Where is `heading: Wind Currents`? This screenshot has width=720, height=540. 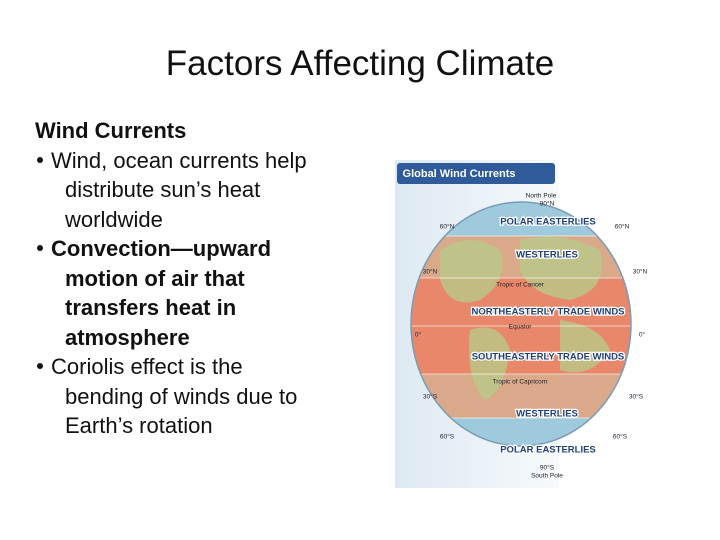
heading: Wind Currents is located at coordinates (111, 130).